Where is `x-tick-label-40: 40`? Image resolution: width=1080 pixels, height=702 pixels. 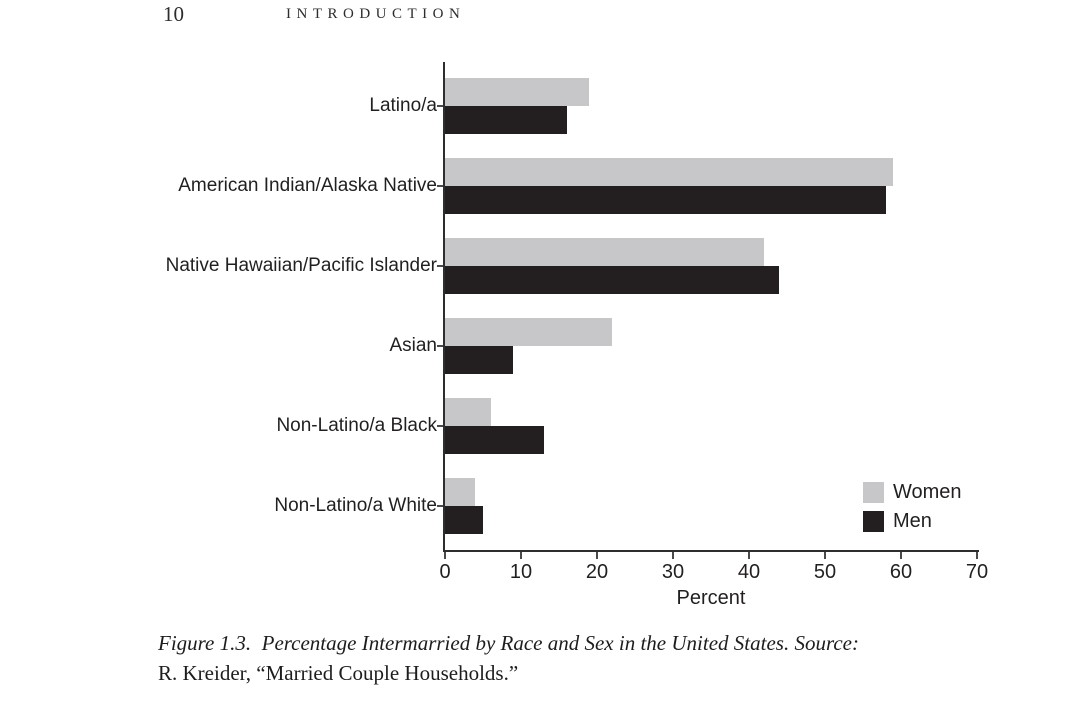 x-tick-label-40: 40 is located at coordinates (749, 572).